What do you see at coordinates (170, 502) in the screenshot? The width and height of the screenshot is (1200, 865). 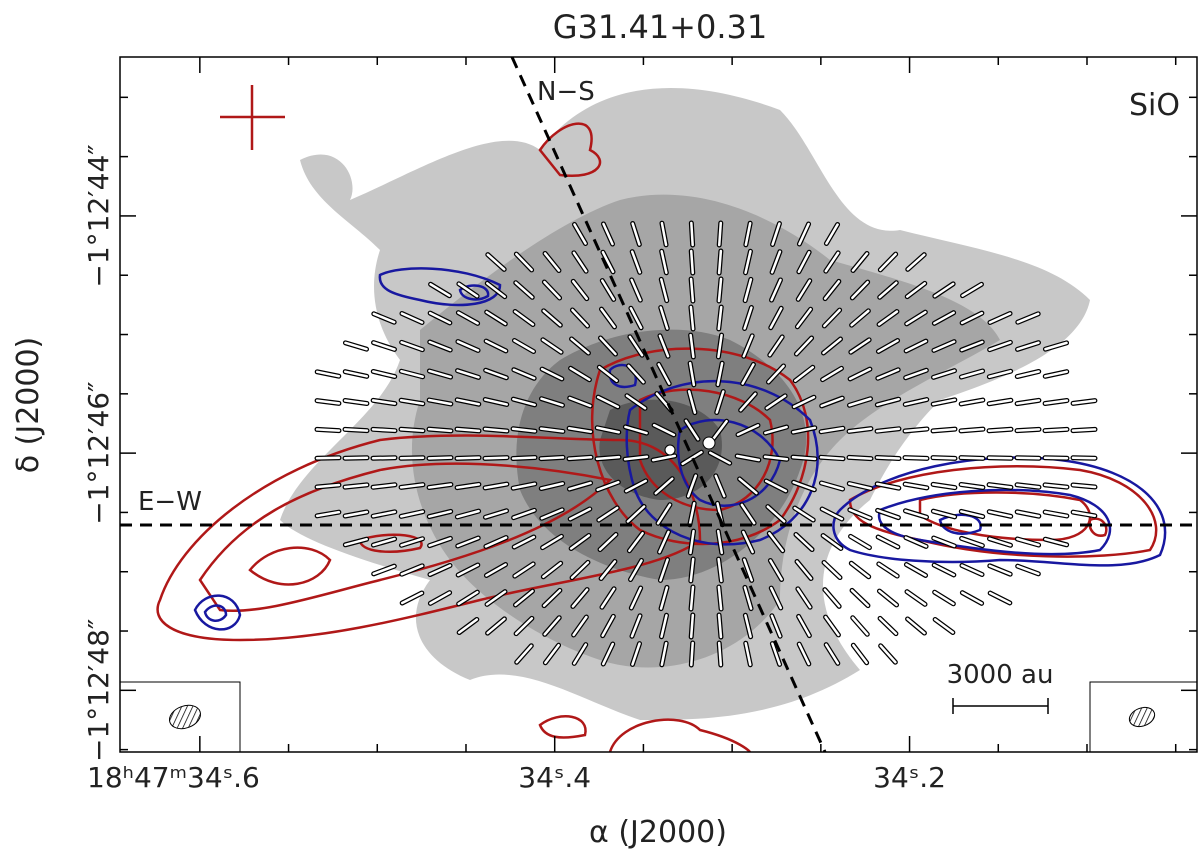 I see `ew-label: E−W` at bounding box center [170, 502].